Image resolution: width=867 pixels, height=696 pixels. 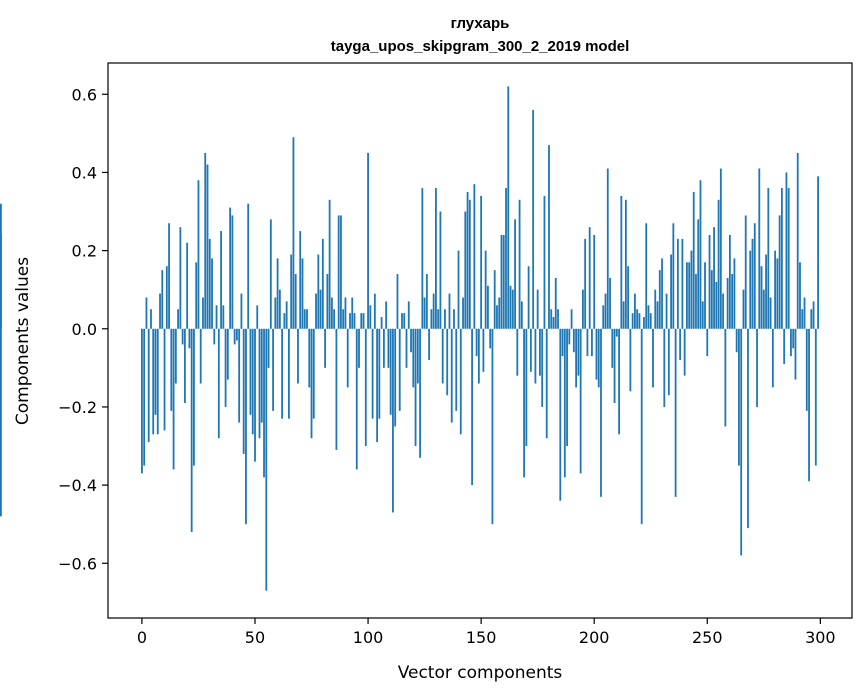 What do you see at coordinates (707, 637) in the screenshot?
I see `x-tick-label: 250` at bounding box center [707, 637].